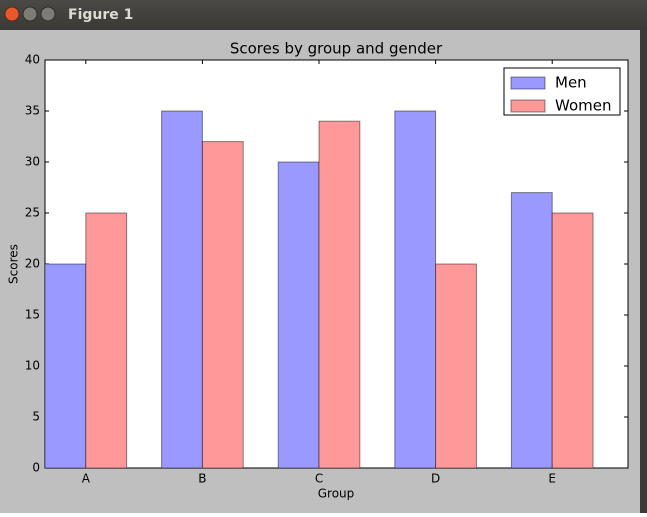 The image size is (647, 517). Describe the element at coordinates (319, 479) in the screenshot. I see `x-tick-label: C` at that location.